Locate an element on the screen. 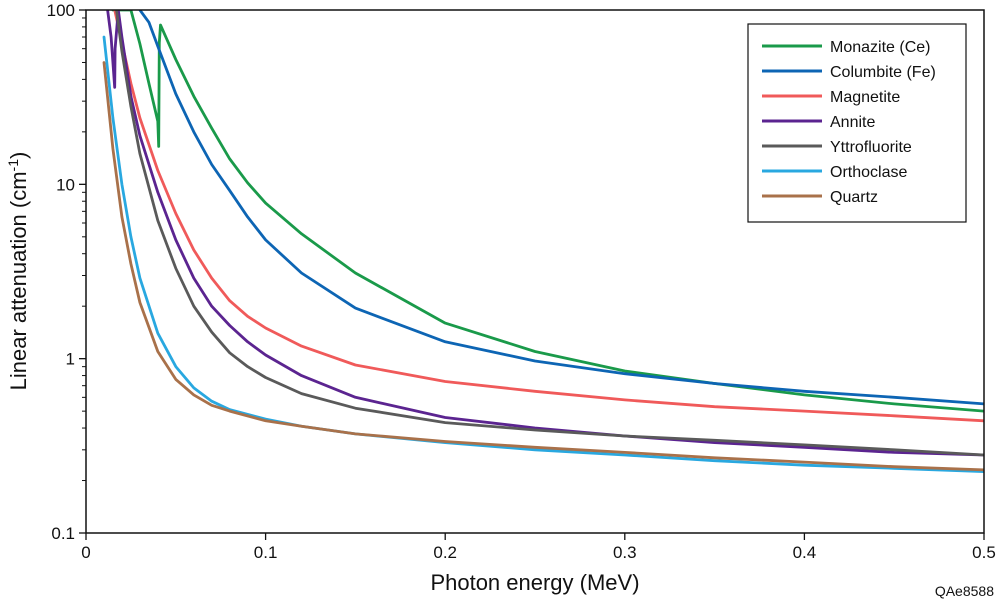 The image size is (1000, 603). legend-label: Orthoclase is located at coordinates (868, 172).